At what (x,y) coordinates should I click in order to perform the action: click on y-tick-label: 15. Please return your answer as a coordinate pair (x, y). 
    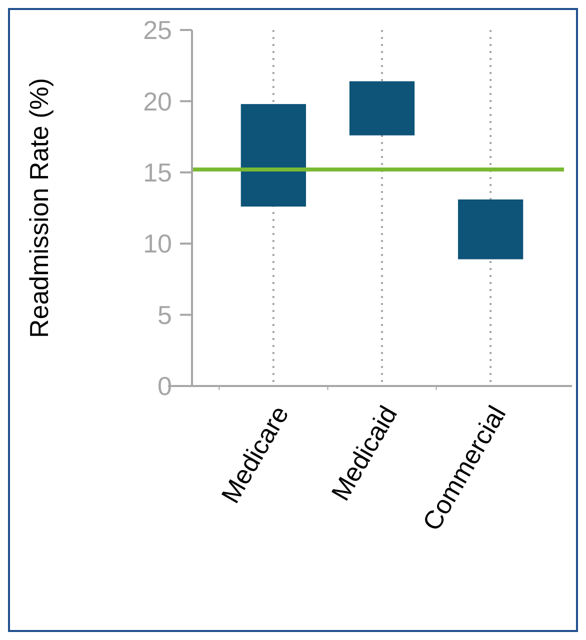
    Looking at the image, I should click on (157, 173).